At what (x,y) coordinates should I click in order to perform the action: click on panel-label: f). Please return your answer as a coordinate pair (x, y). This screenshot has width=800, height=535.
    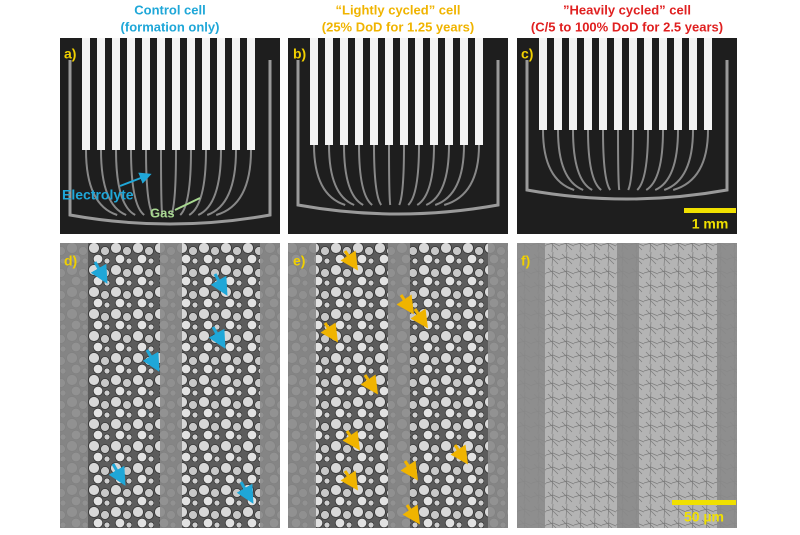
    Looking at the image, I should click on (525, 261).